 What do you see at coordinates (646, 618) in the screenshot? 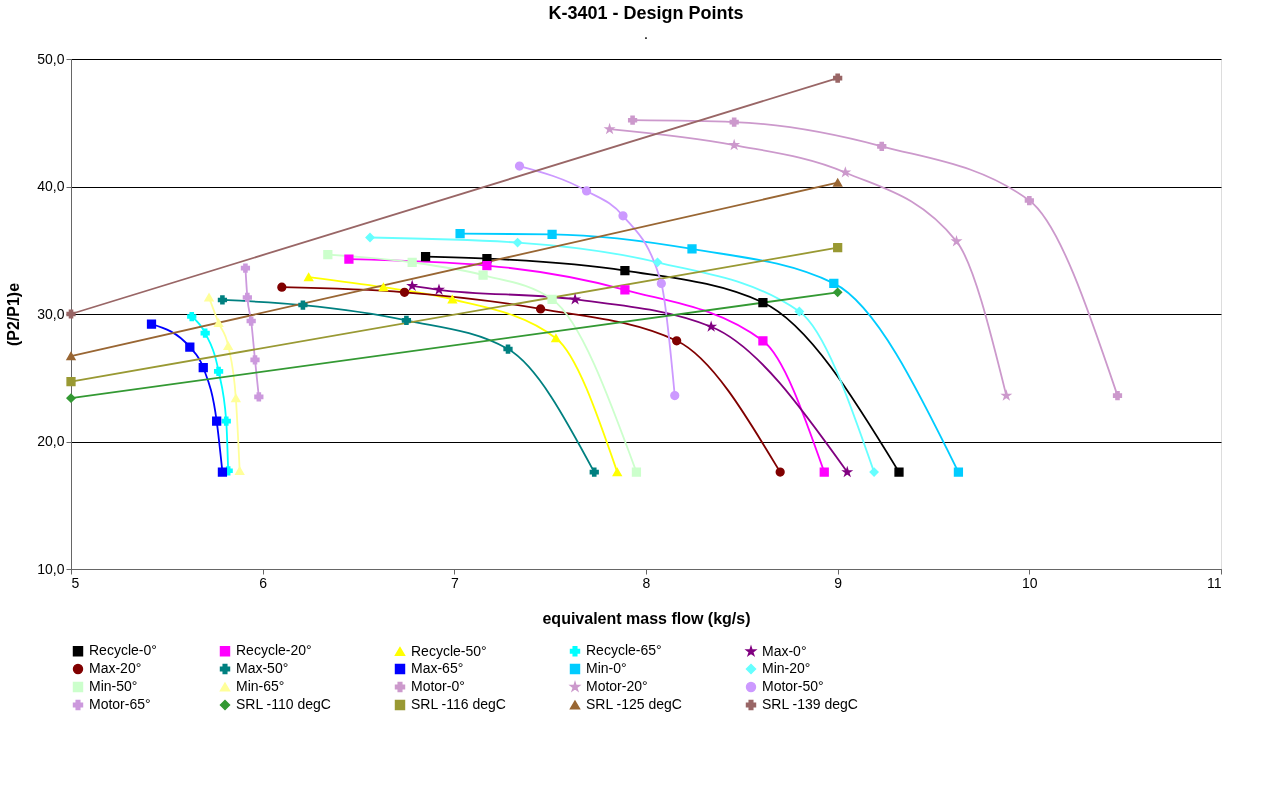
I see `x-axis-title: equivalent mass flow (kg/s)` at bounding box center [646, 618].